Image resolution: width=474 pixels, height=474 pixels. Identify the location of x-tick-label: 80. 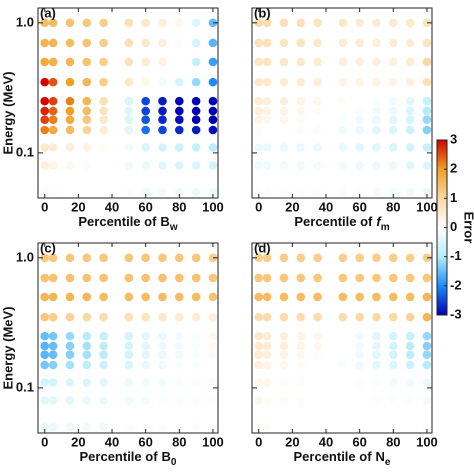
(179, 441).